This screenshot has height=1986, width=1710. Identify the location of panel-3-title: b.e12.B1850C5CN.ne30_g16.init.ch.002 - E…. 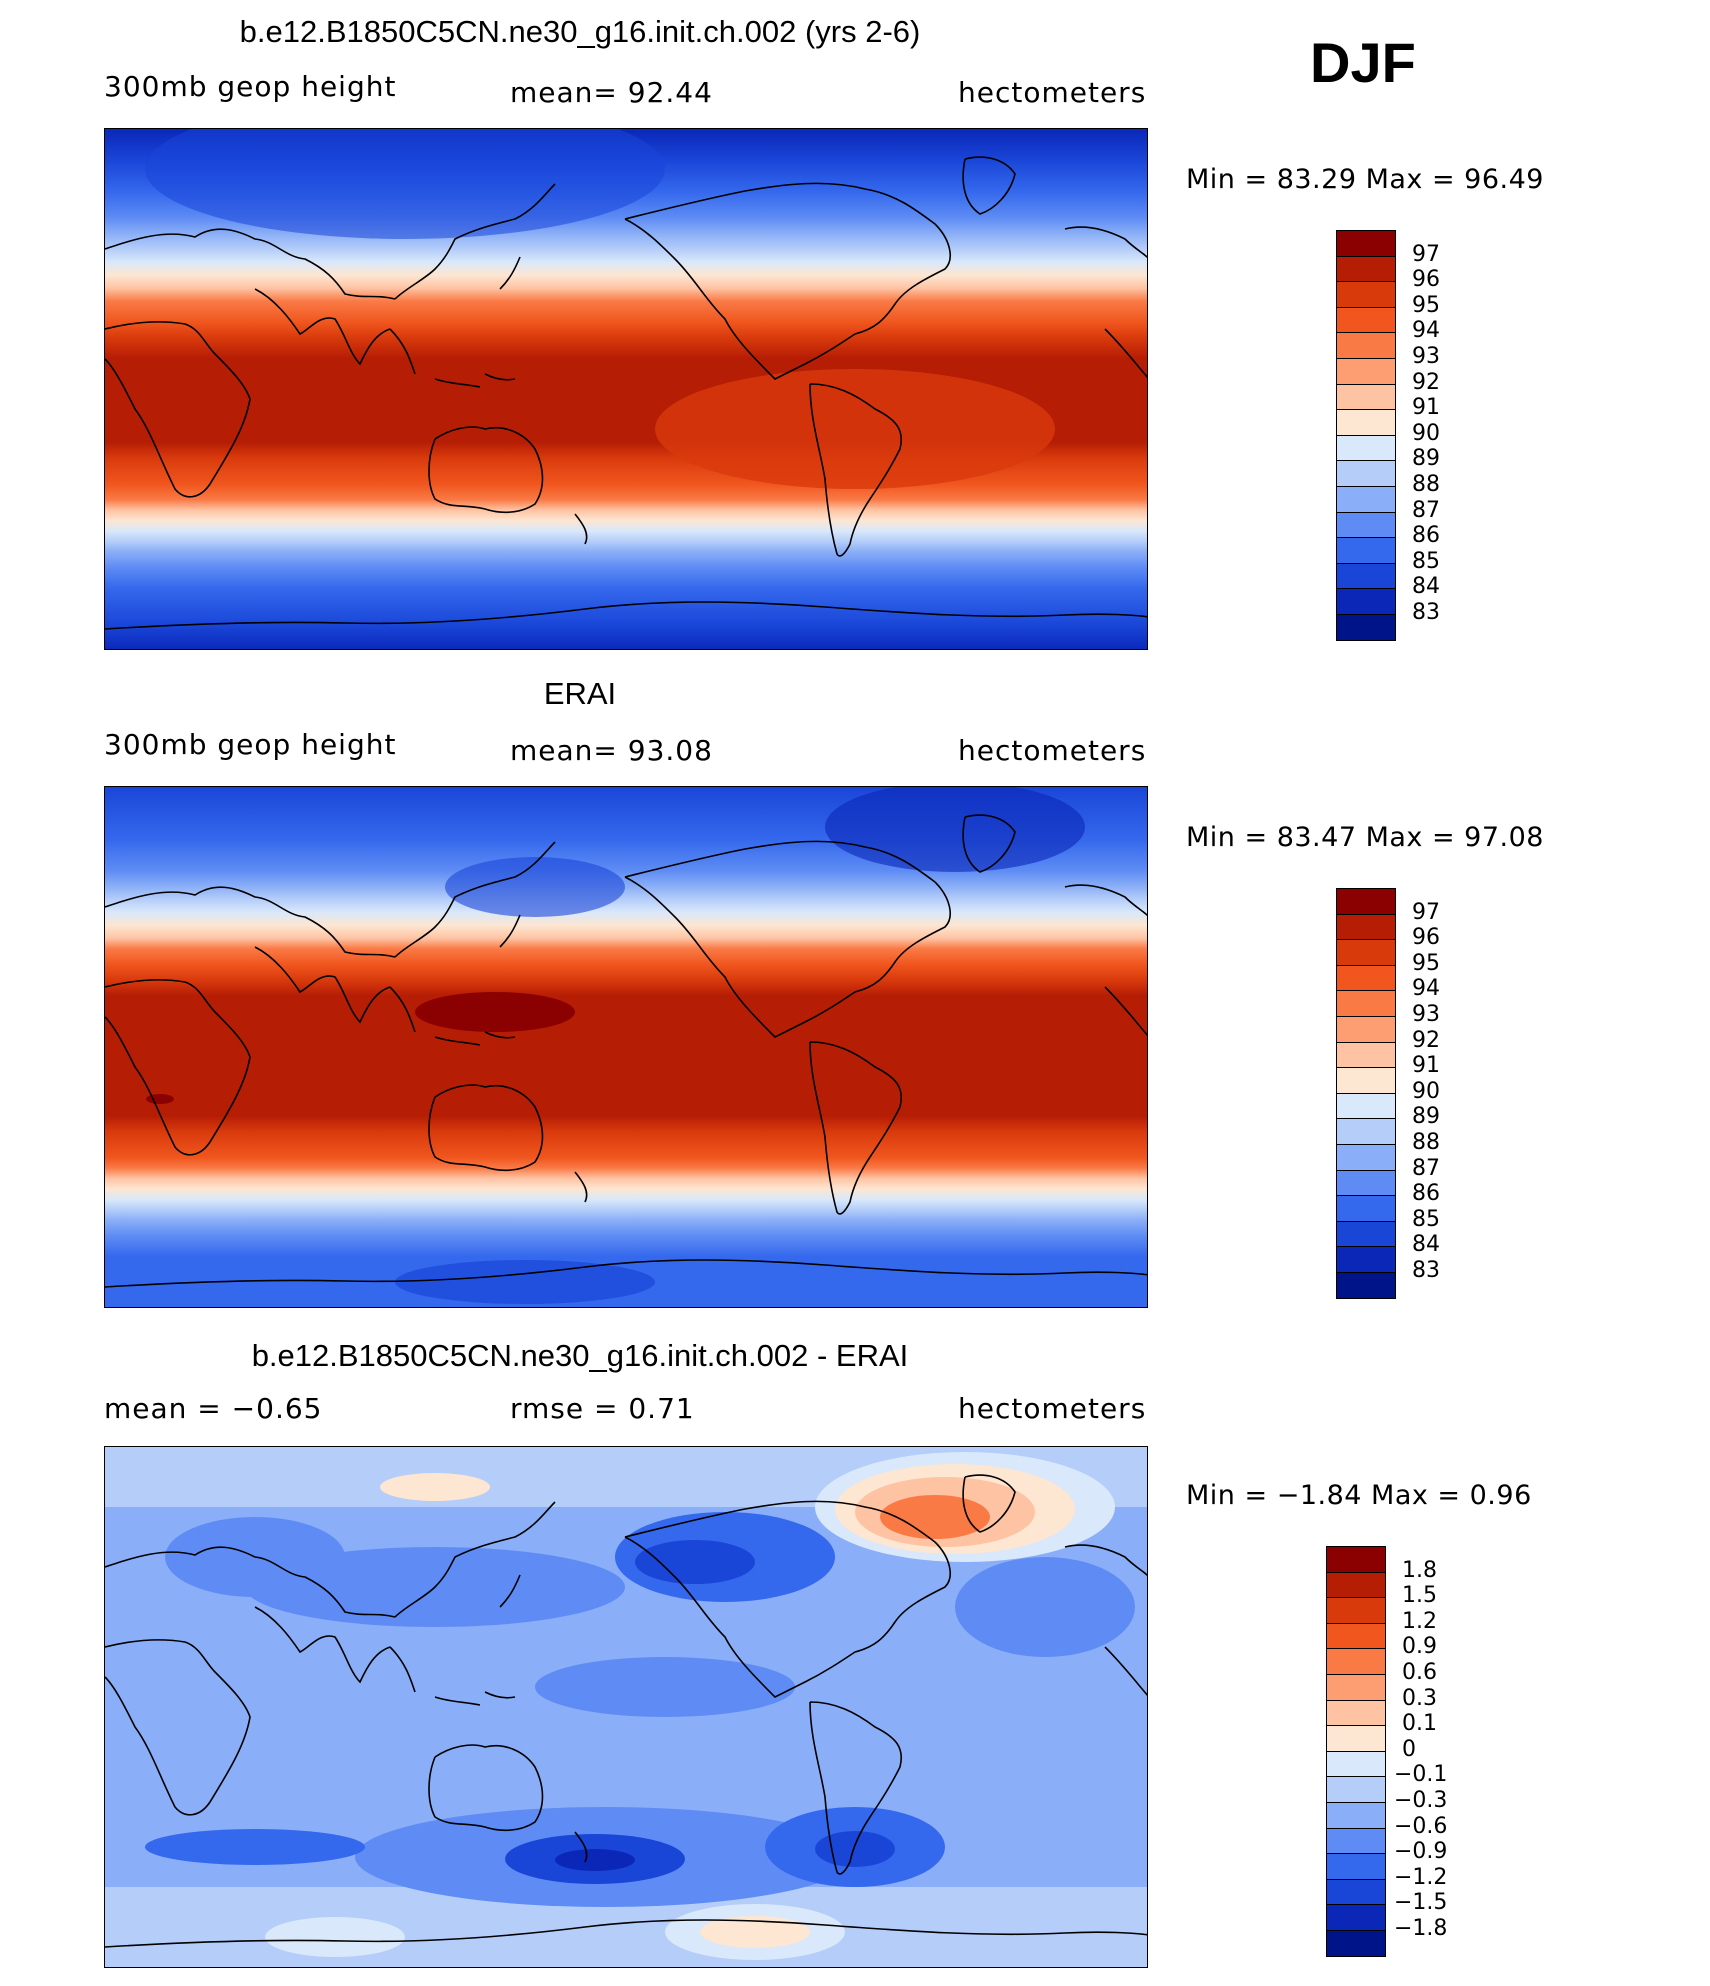
(580, 1355).